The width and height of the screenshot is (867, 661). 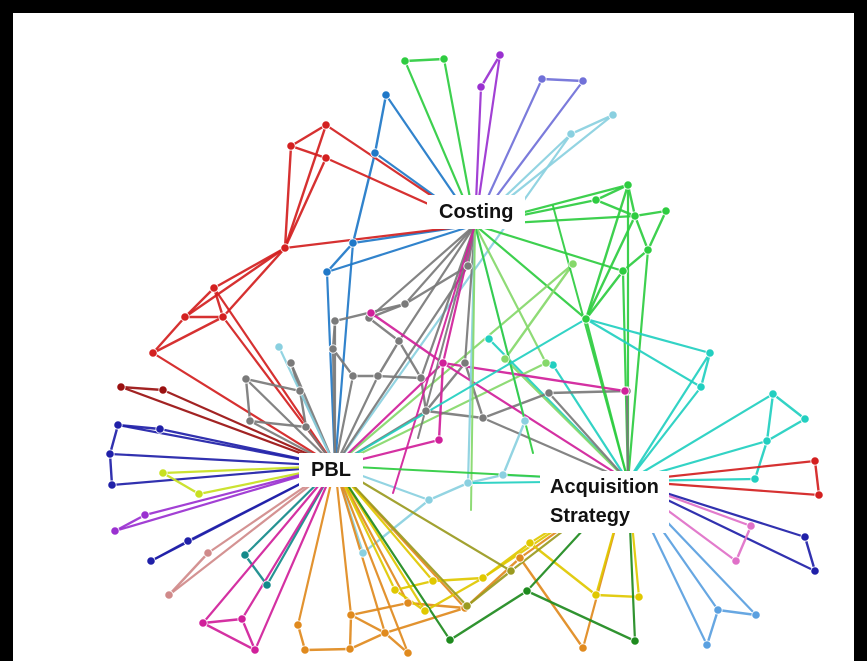 I want to click on hub-label-acquisition-strategy: Acquisition Strategy, so click(x=604, y=502).